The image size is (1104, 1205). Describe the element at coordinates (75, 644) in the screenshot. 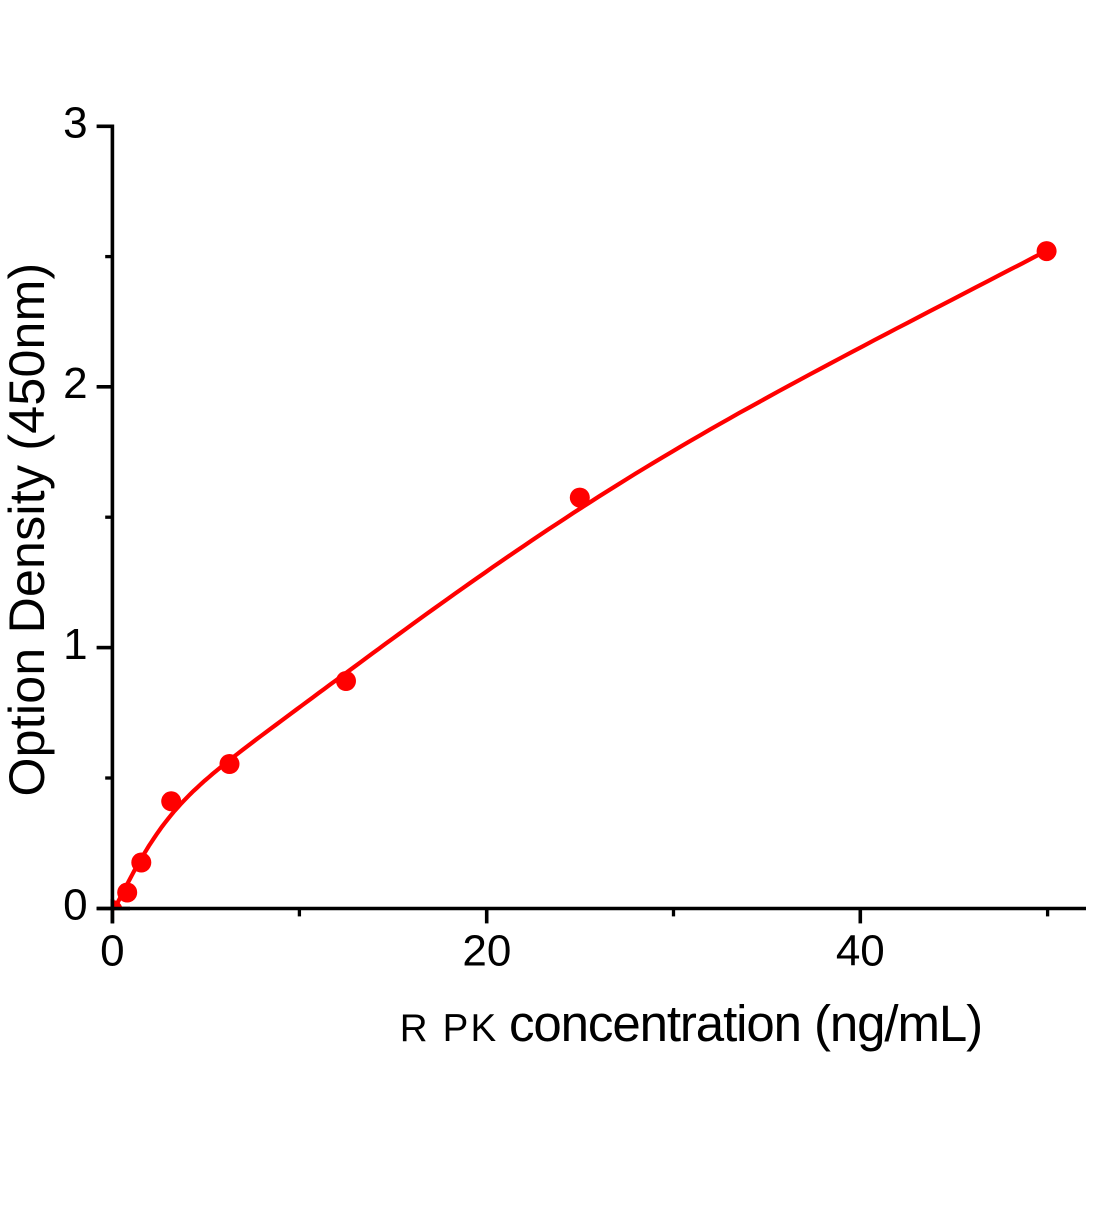

I see `svg-text: 1` at that location.